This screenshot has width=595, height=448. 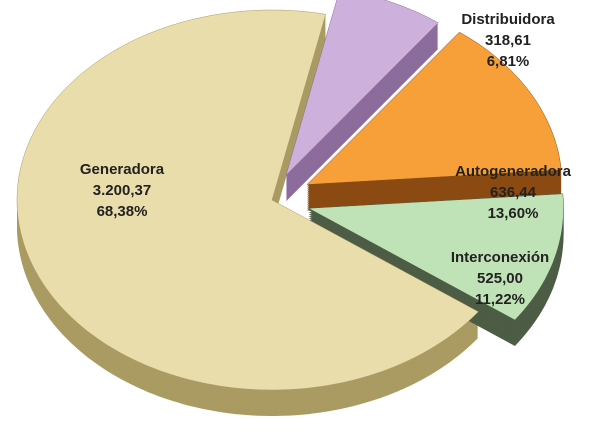 I want to click on value-label: 318,61, so click(x=508, y=40).